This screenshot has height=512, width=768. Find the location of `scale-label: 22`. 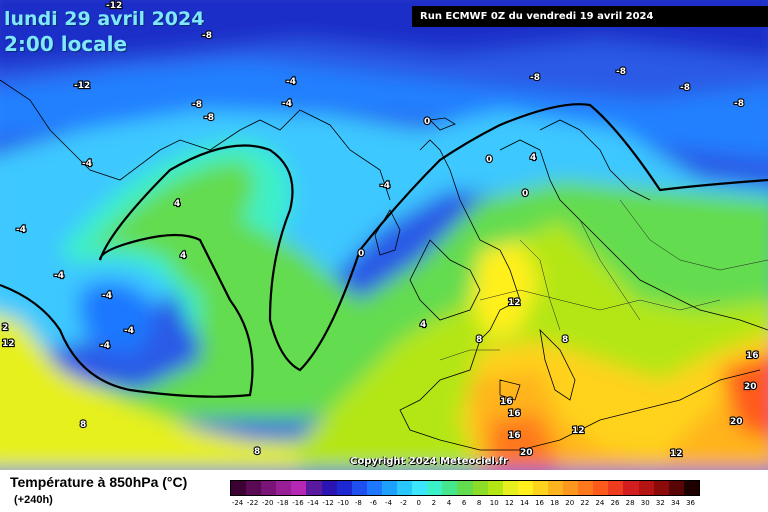

scale-label: 22 is located at coordinates (585, 503).